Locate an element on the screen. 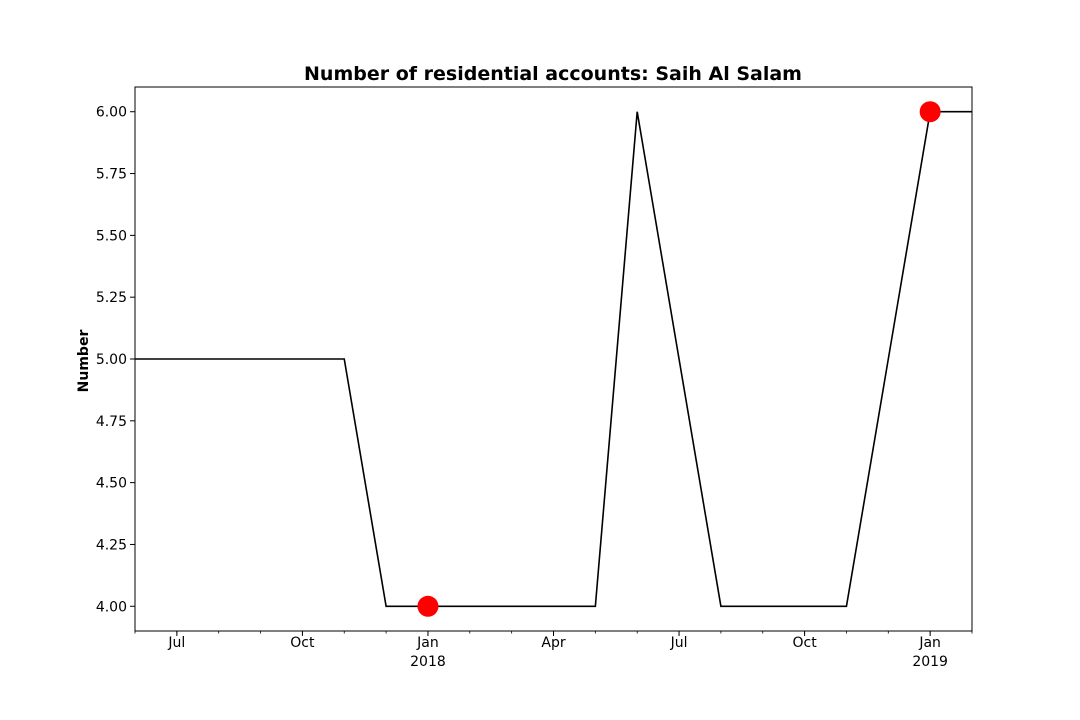  y-axis: 4.00 4.25 4.50 4.75 5.00 5.25 5.50 5.75 6.00 is located at coordinates (115, 360).